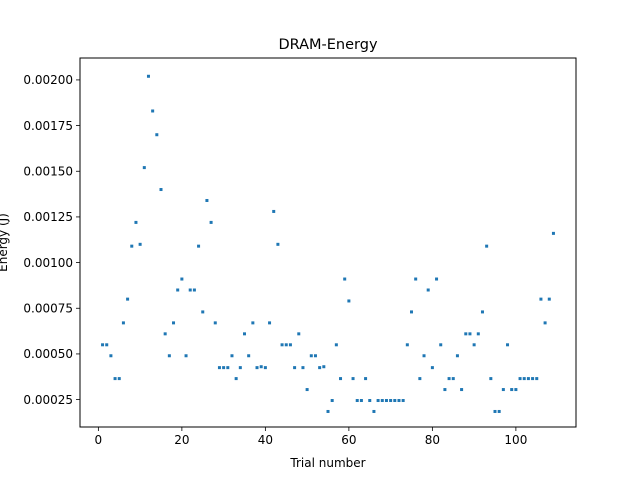  I want to click on x-tick-label: 0, so click(99, 440).